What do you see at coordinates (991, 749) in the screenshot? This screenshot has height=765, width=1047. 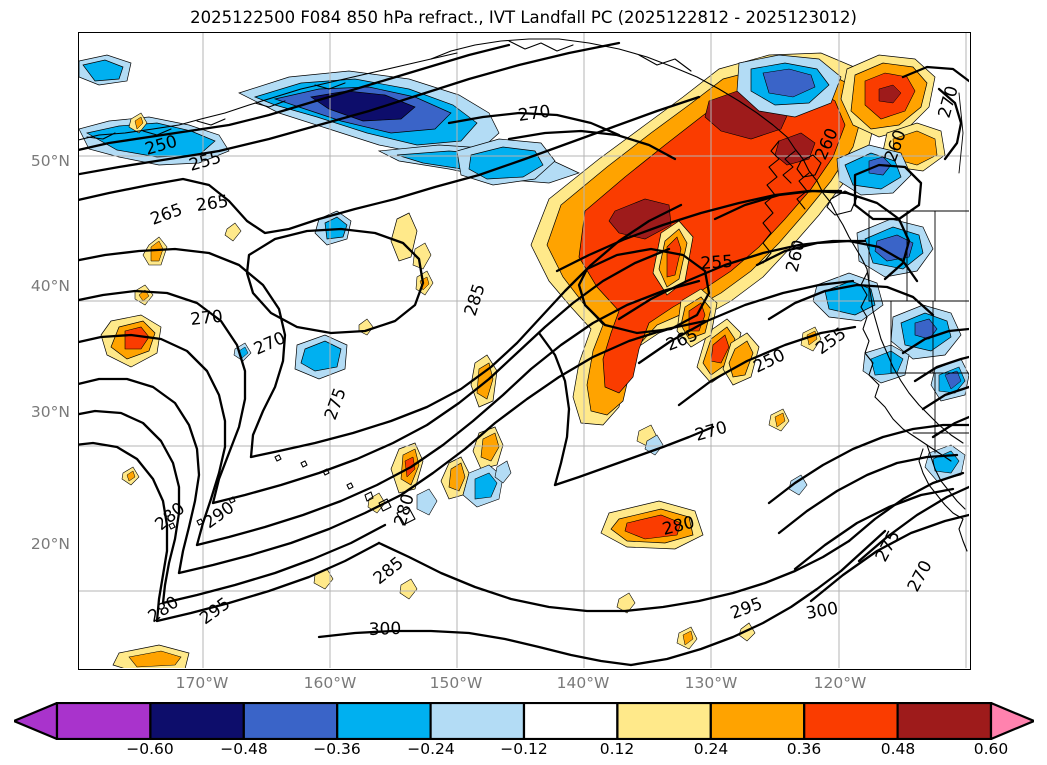 I see `colorbar-tick-label-9: 0.60` at bounding box center [991, 749].